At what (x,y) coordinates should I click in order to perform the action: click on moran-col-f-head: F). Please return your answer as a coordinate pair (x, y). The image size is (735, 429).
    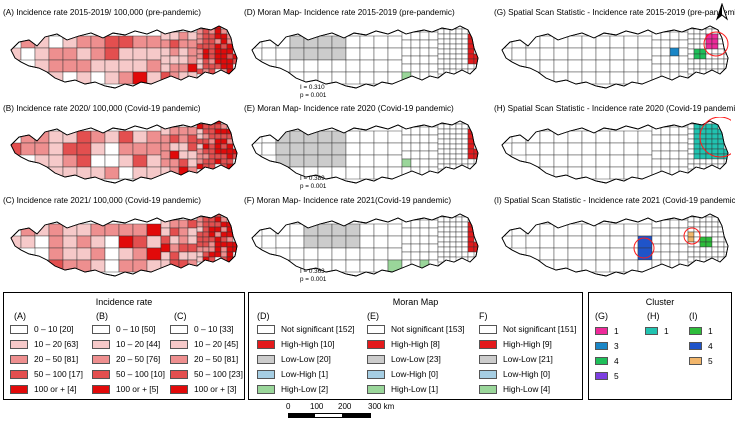
    Looking at the image, I should click on (483, 316).